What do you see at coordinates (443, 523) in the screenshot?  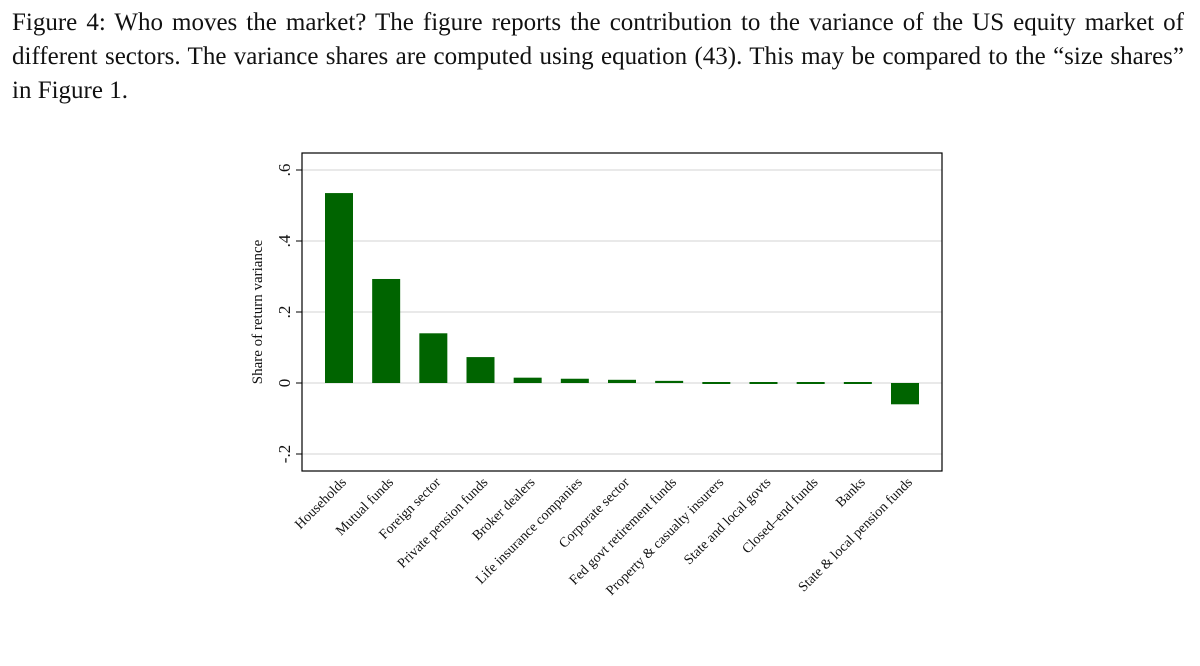 I see `x-tick-label: Private pension funds` at bounding box center [443, 523].